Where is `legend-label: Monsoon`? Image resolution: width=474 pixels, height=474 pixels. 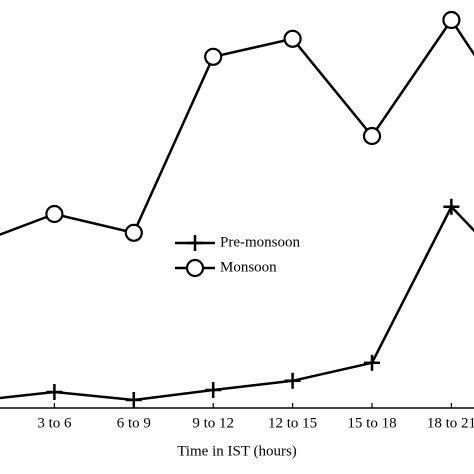 legend-label: Monsoon is located at coordinates (248, 267).